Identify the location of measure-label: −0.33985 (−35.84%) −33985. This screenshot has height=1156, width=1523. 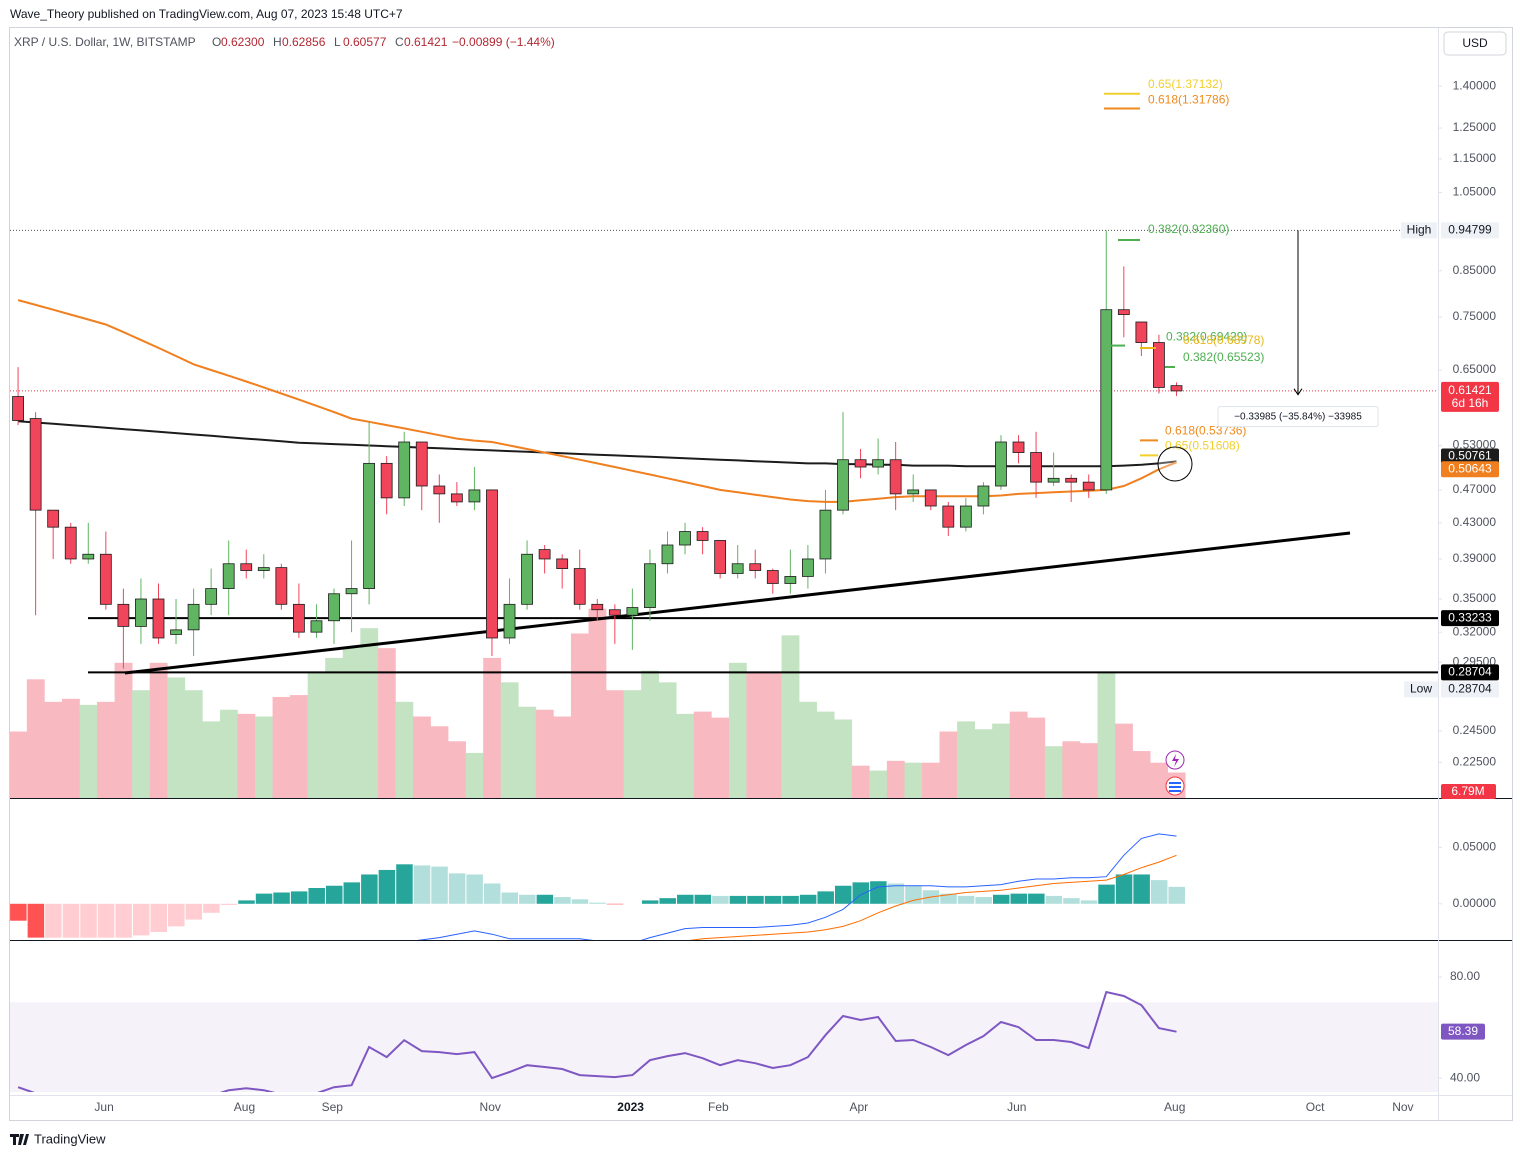
(1298, 416).